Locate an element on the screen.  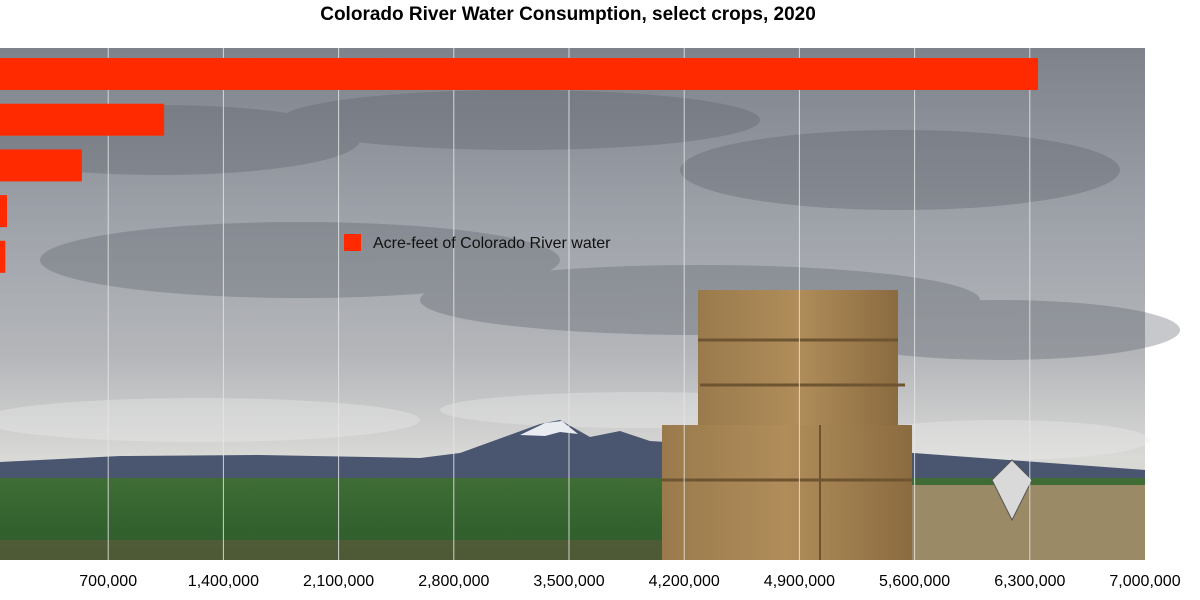
x-tick-label: 4,200,000 is located at coordinates (684, 581).